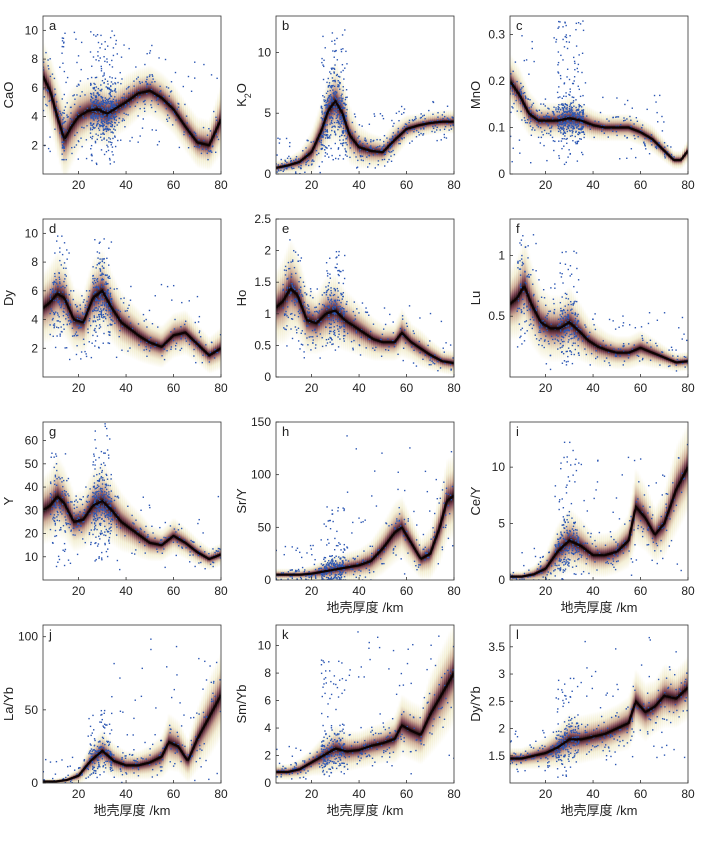 Image resolution: width=711 pixels, height=843 pixels. Describe the element at coordinates (496, 316) in the screenshot. I see `y-tick-label: 0.5` at that location.